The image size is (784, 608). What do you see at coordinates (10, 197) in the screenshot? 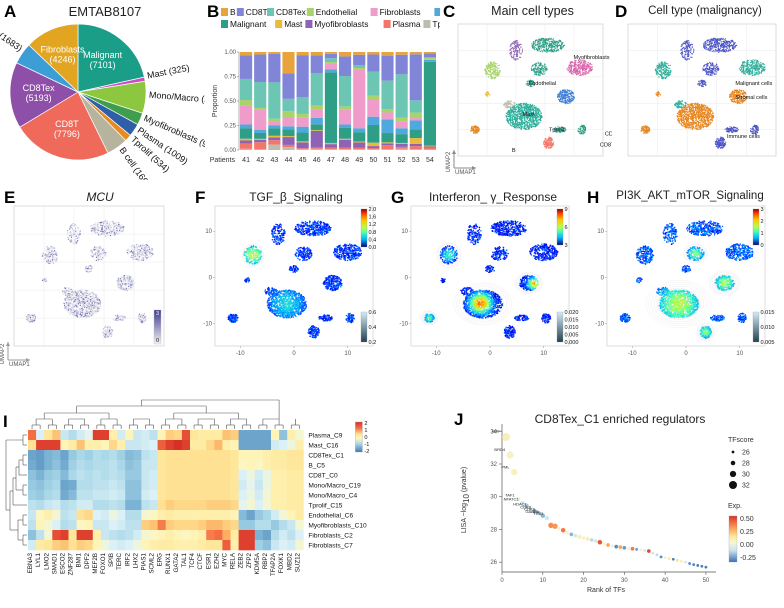
I see `panel-e-letter: E` at bounding box center [10, 197].